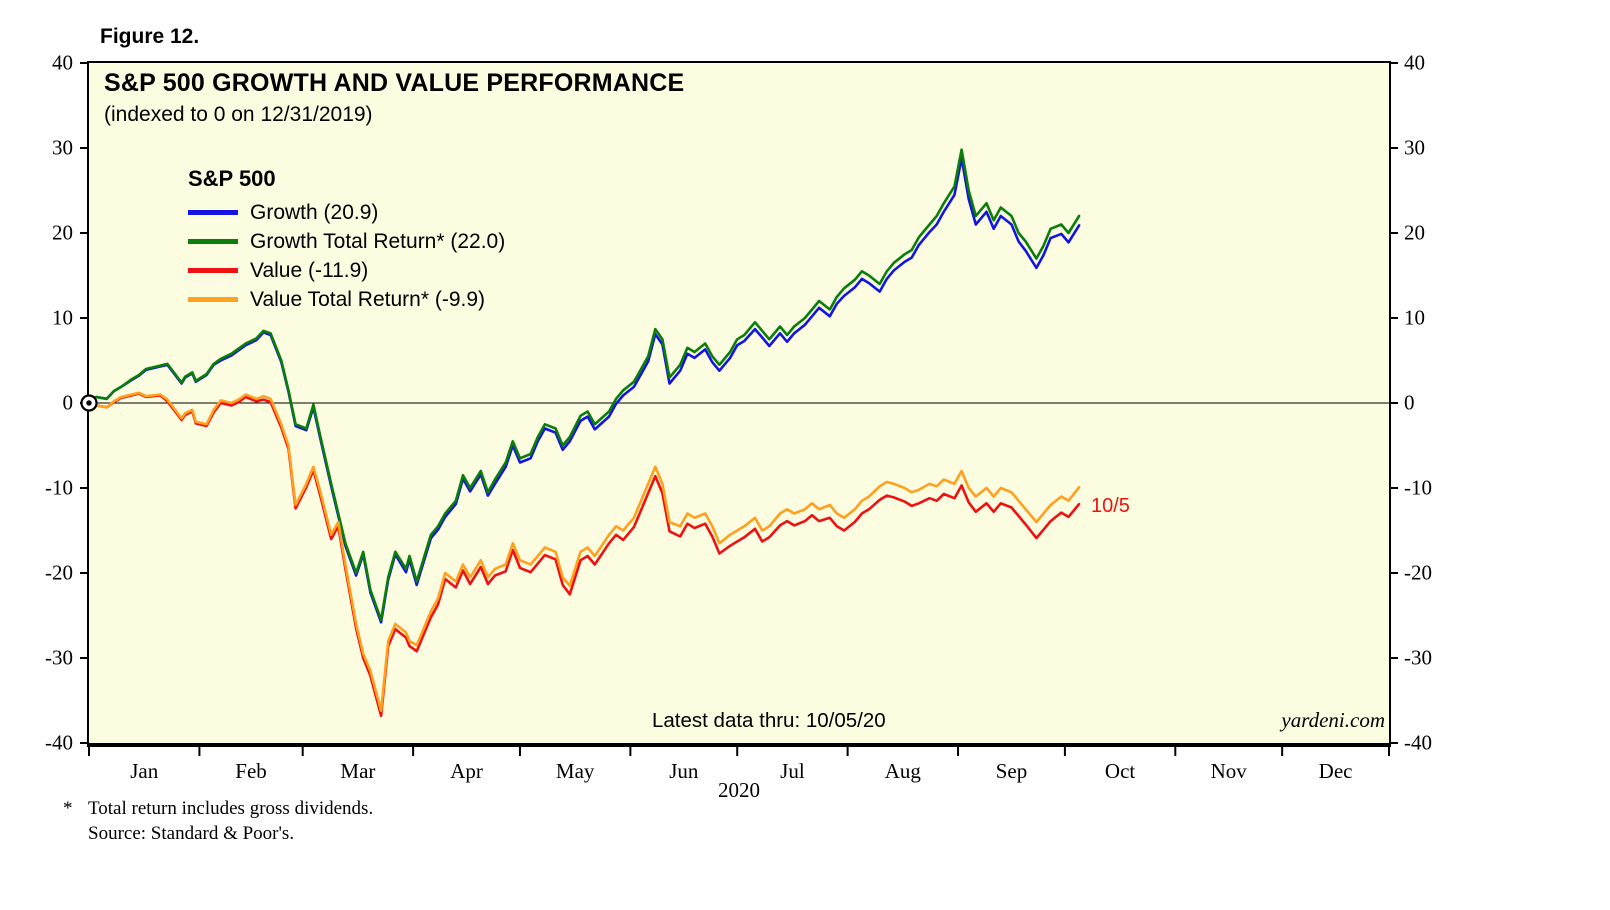  I want to click on origin-marker-dot, so click(89, 403).